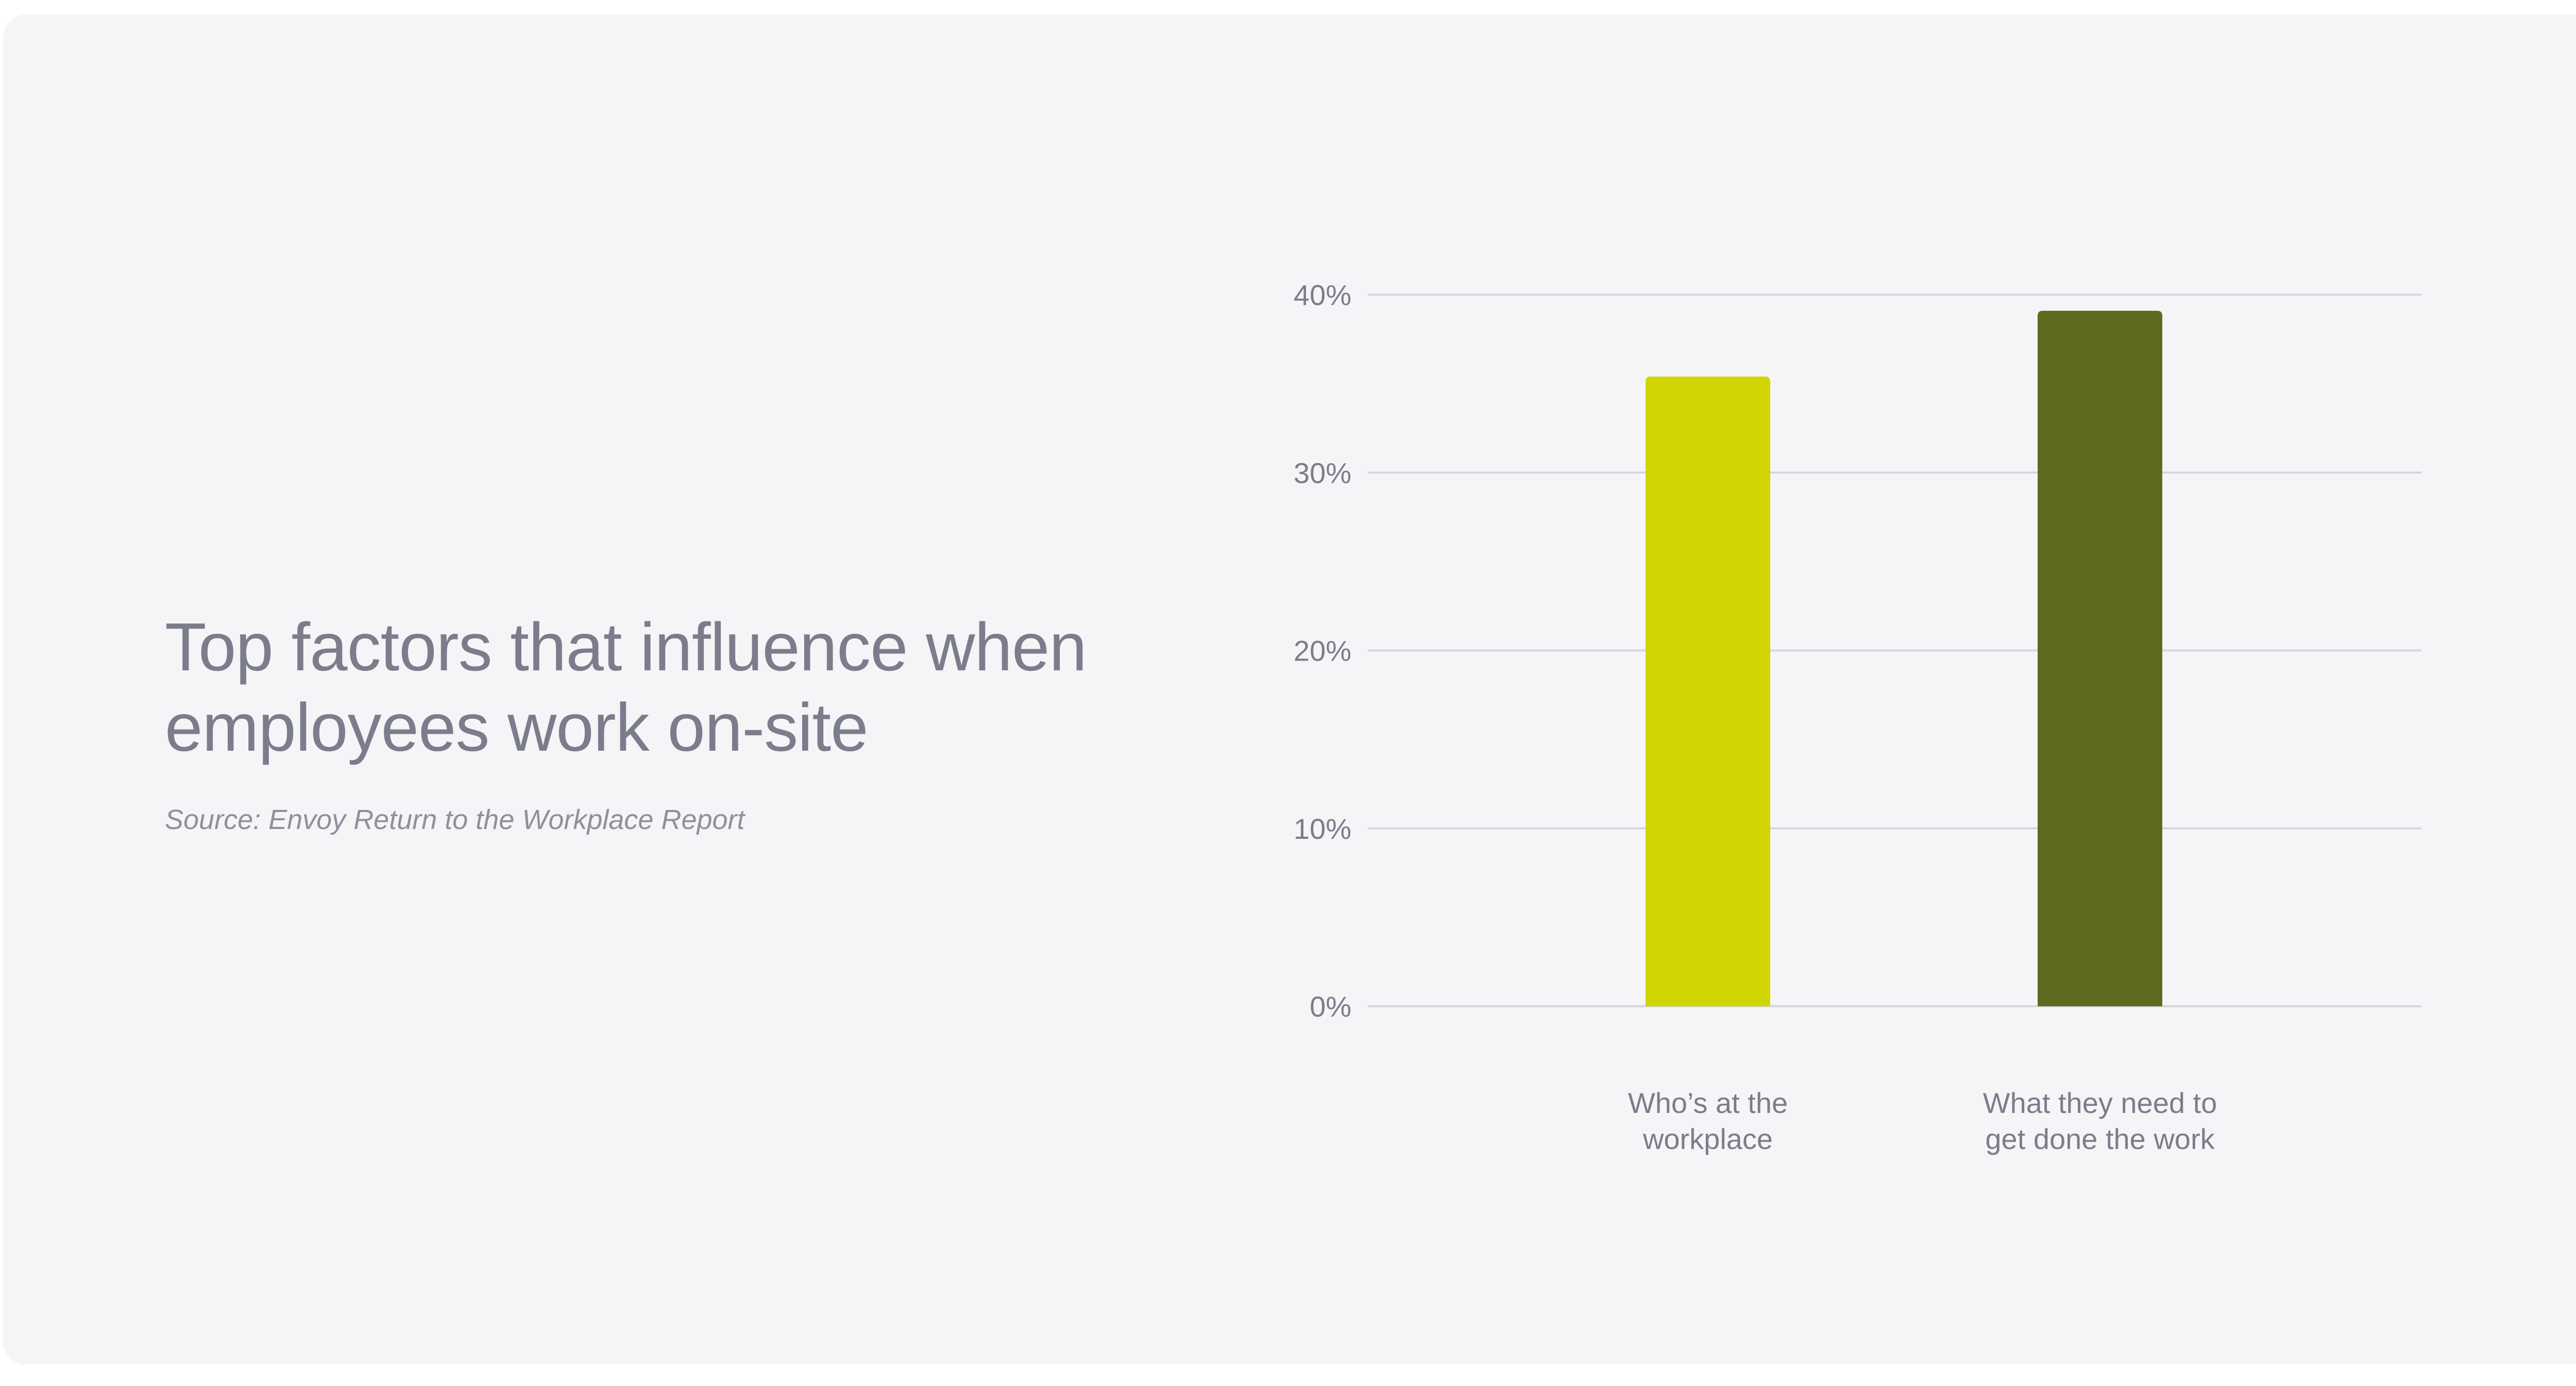 Image resolution: width=2576 pixels, height=1386 pixels. What do you see at coordinates (1322, 473) in the screenshot?
I see `y-tick-label: 30%` at bounding box center [1322, 473].